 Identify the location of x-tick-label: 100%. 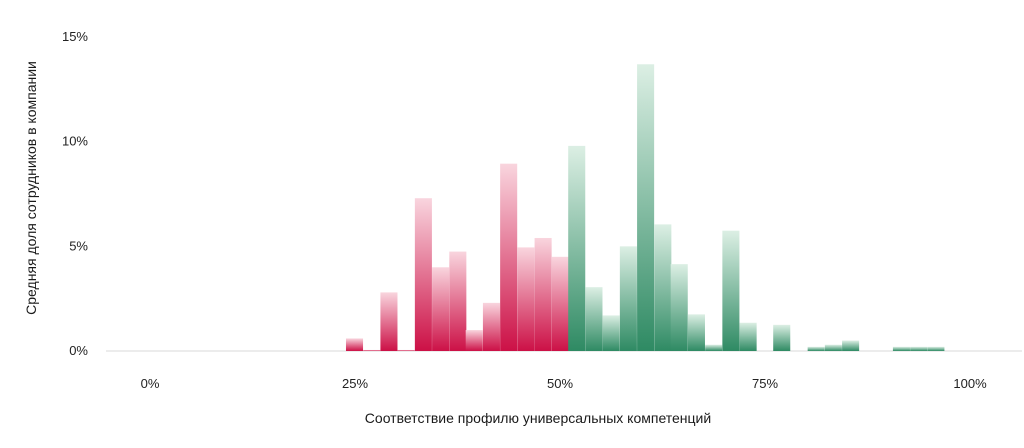
(970, 383).